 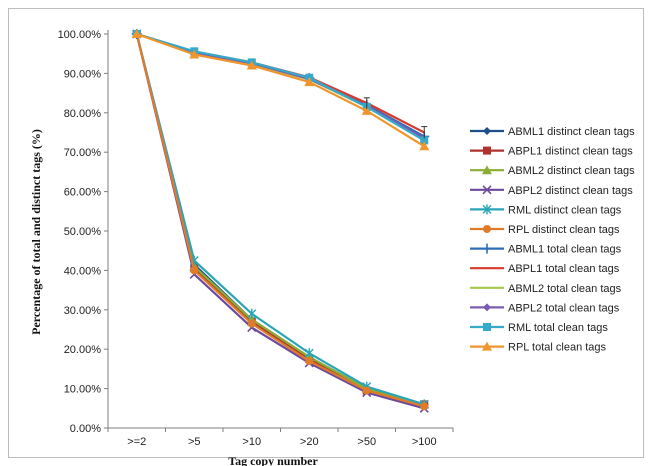 What do you see at coordinates (564, 230) in the screenshot?
I see `legend-label: RPL distinct clean tags` at bounding box center [564, 230].